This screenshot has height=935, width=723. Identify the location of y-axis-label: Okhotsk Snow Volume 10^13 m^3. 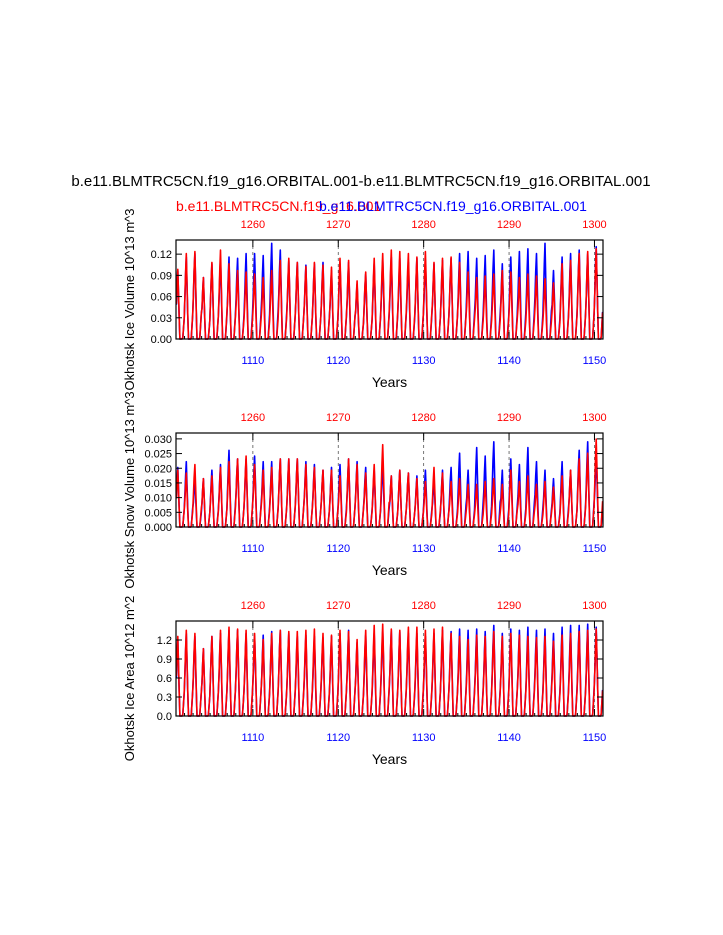
(129, 489).